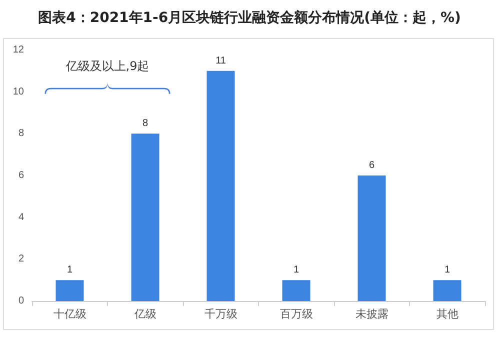  What do you see at coordinates (21, 259) in the screenshot?
I see `y-tick-label: 2` at bounding box center [21, 259].